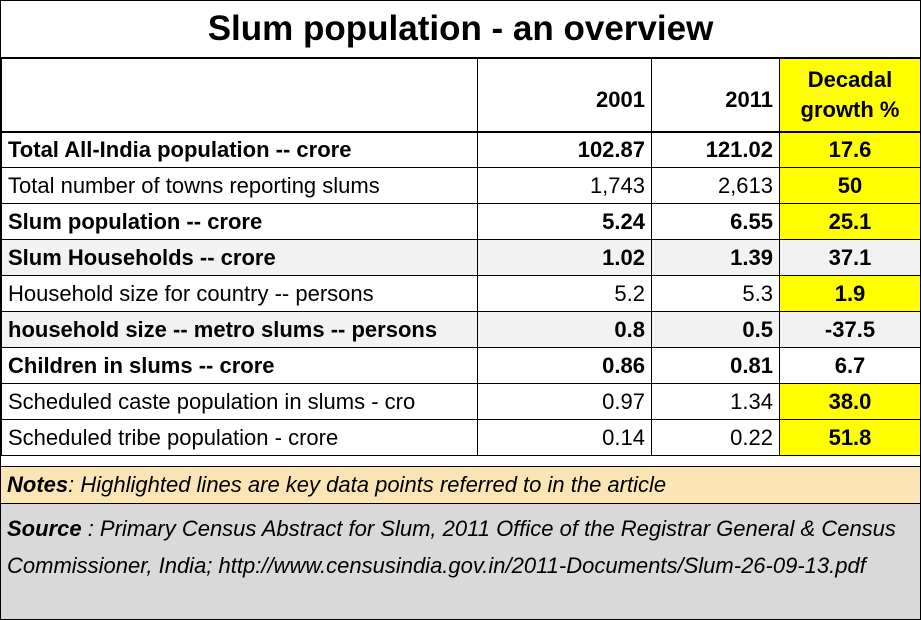  Describe the element at coordinates (715, 365) in the screenshot. I see `value-2011: 0.81` at that location.